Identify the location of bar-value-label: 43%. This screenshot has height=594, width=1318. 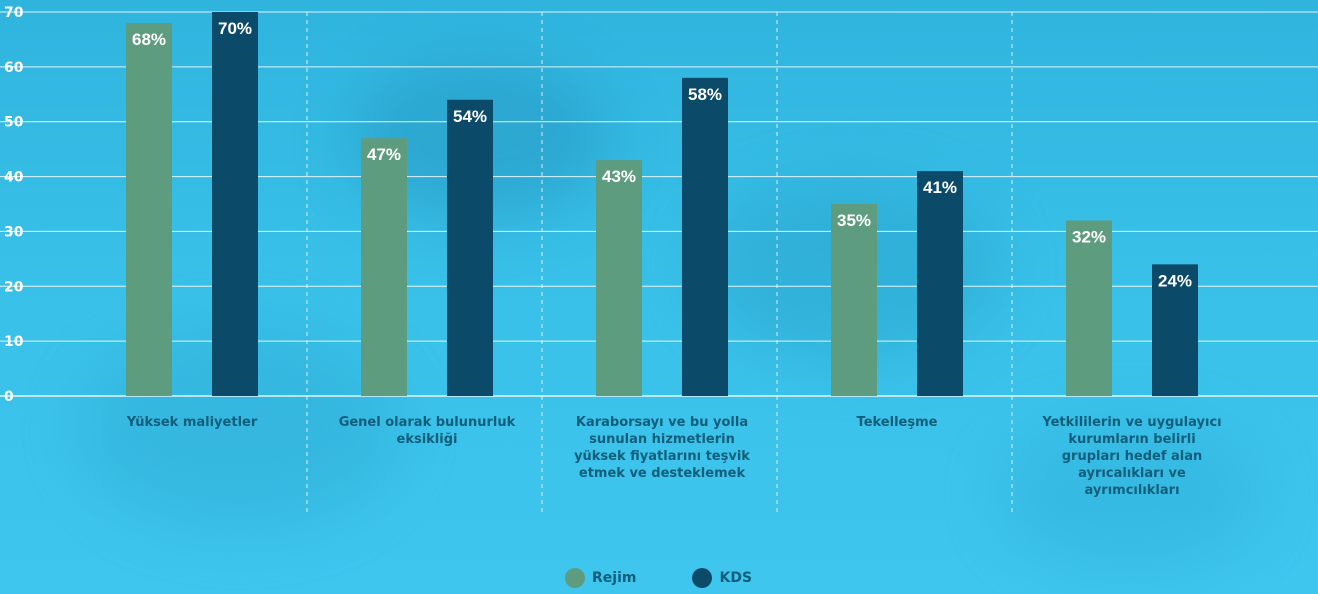
(619, 176).